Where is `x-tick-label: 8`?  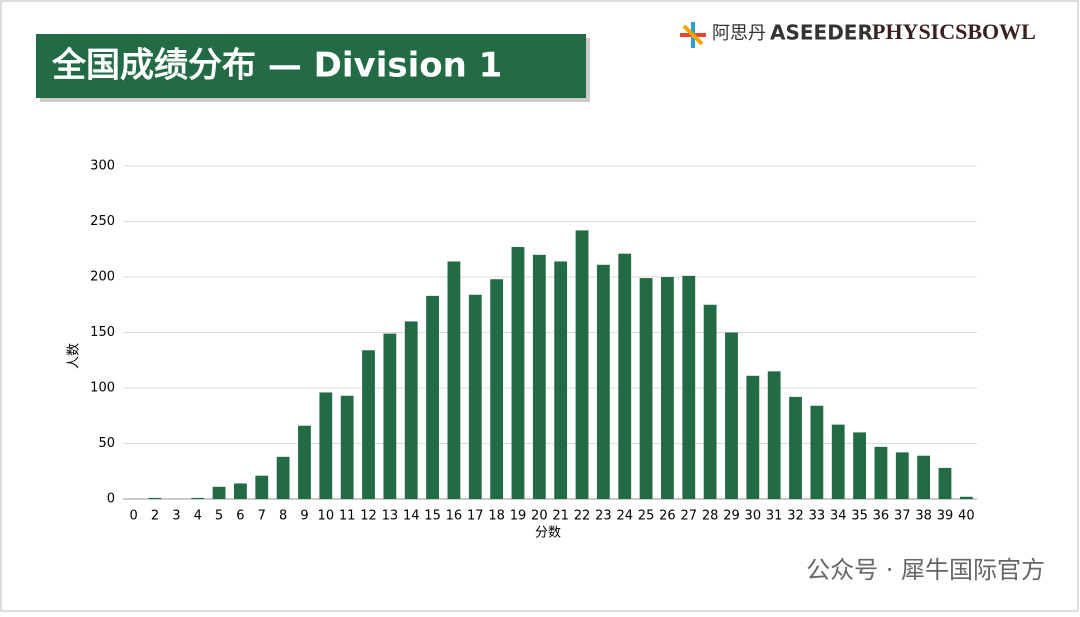
x-tick-label: 8 is located at coordinates (283, 516).